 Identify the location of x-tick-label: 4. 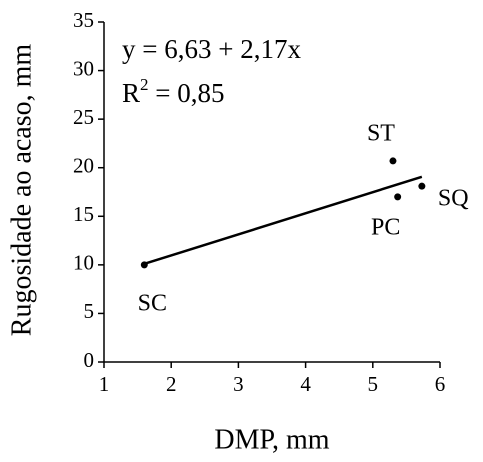
(305, 384).